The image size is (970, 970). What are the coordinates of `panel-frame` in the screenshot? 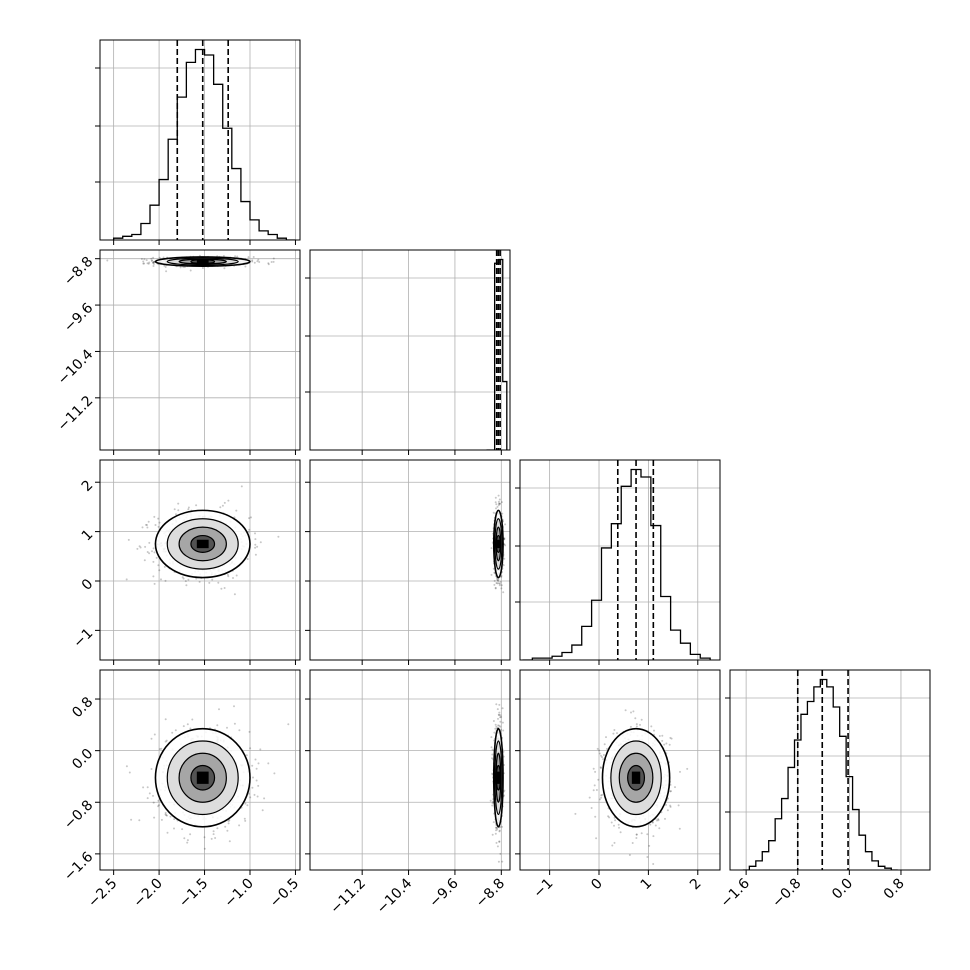 It's located at (410, 350).